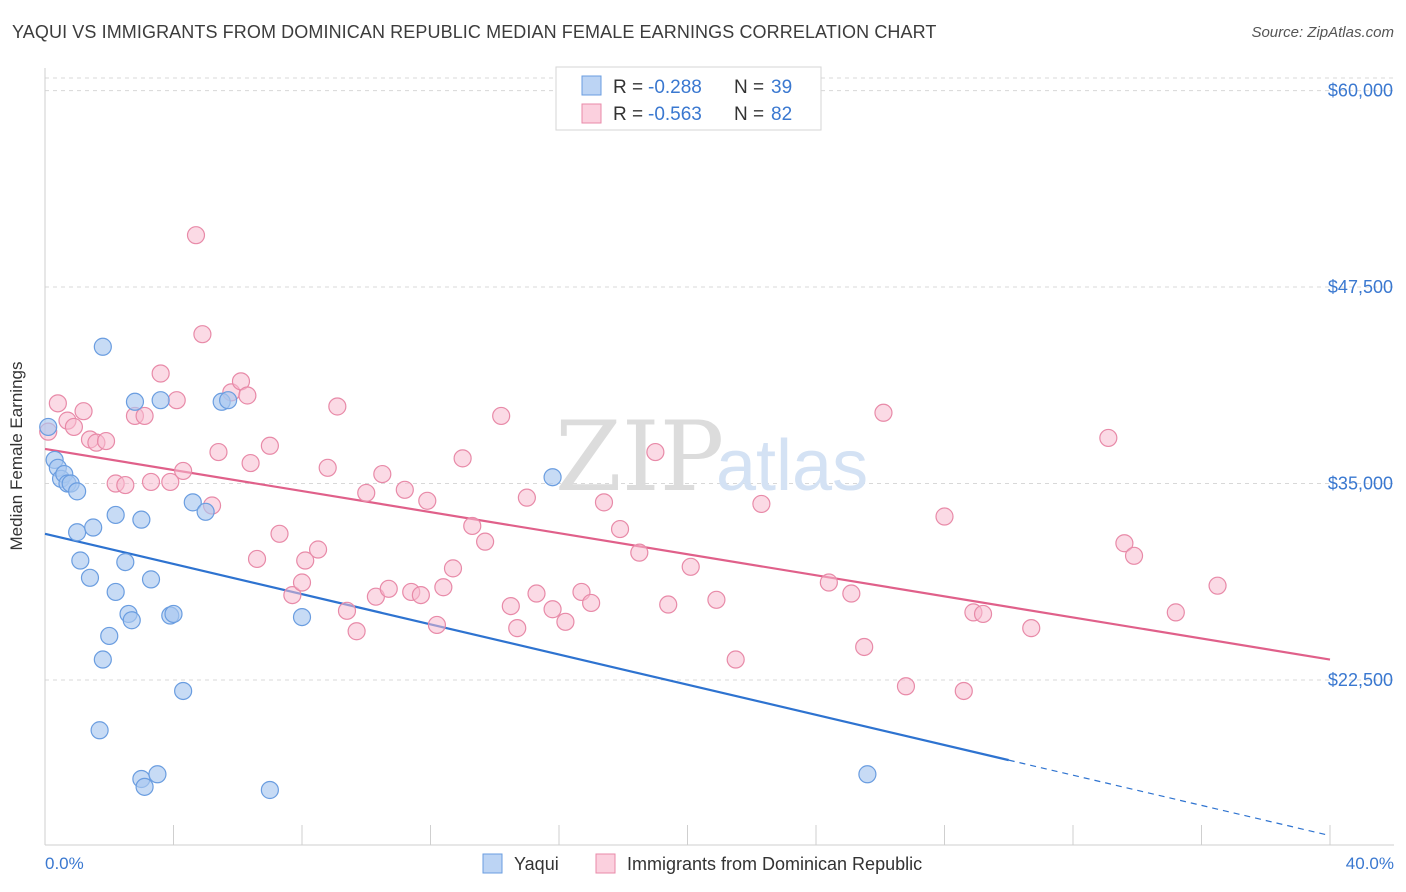 The width and height of the screenshot is (1406, 892). What do you see at coordinates (1322, 32) in the screenshot?
I see `source-label: Source: ZipAtlas.com` at bounding box center [1322, 32].